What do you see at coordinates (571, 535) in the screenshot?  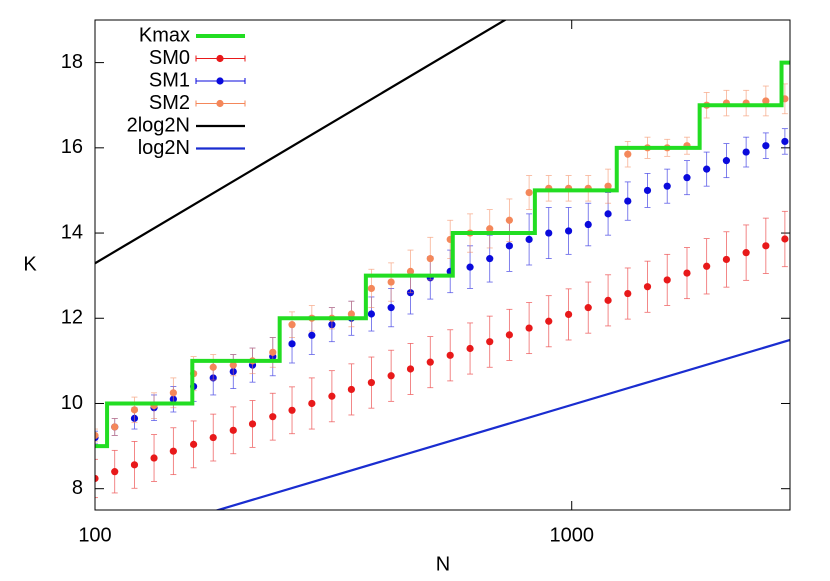 I see `x-tick-label: 1000` at bounding box center [571, 535].